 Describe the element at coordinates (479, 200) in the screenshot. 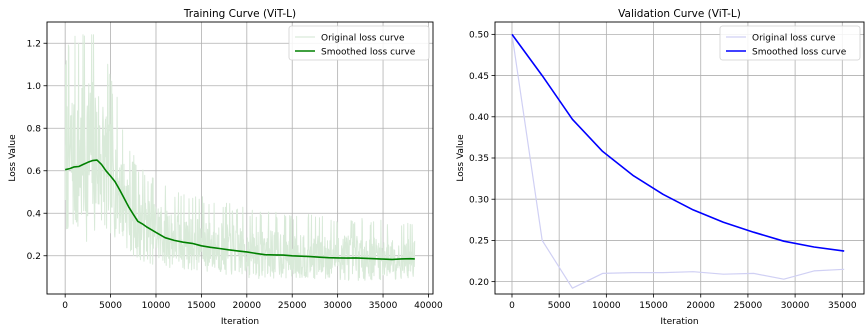

I see `y-tick-label: 0.30` at that location.